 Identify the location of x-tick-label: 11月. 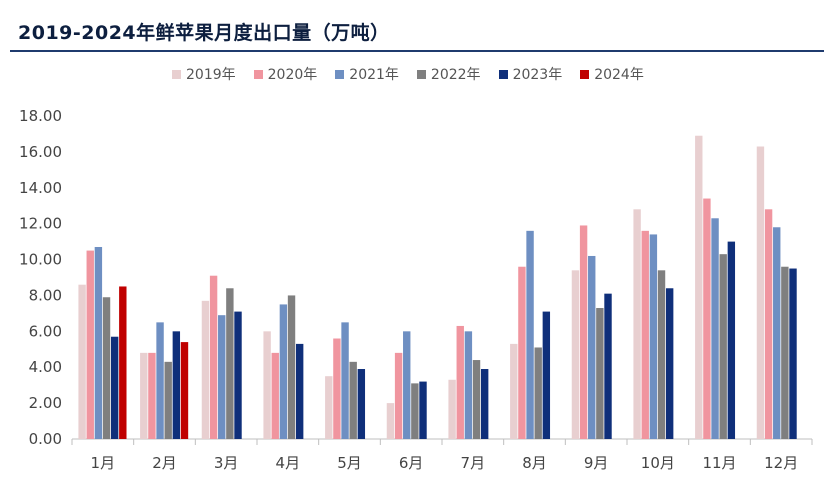
(719, 463).